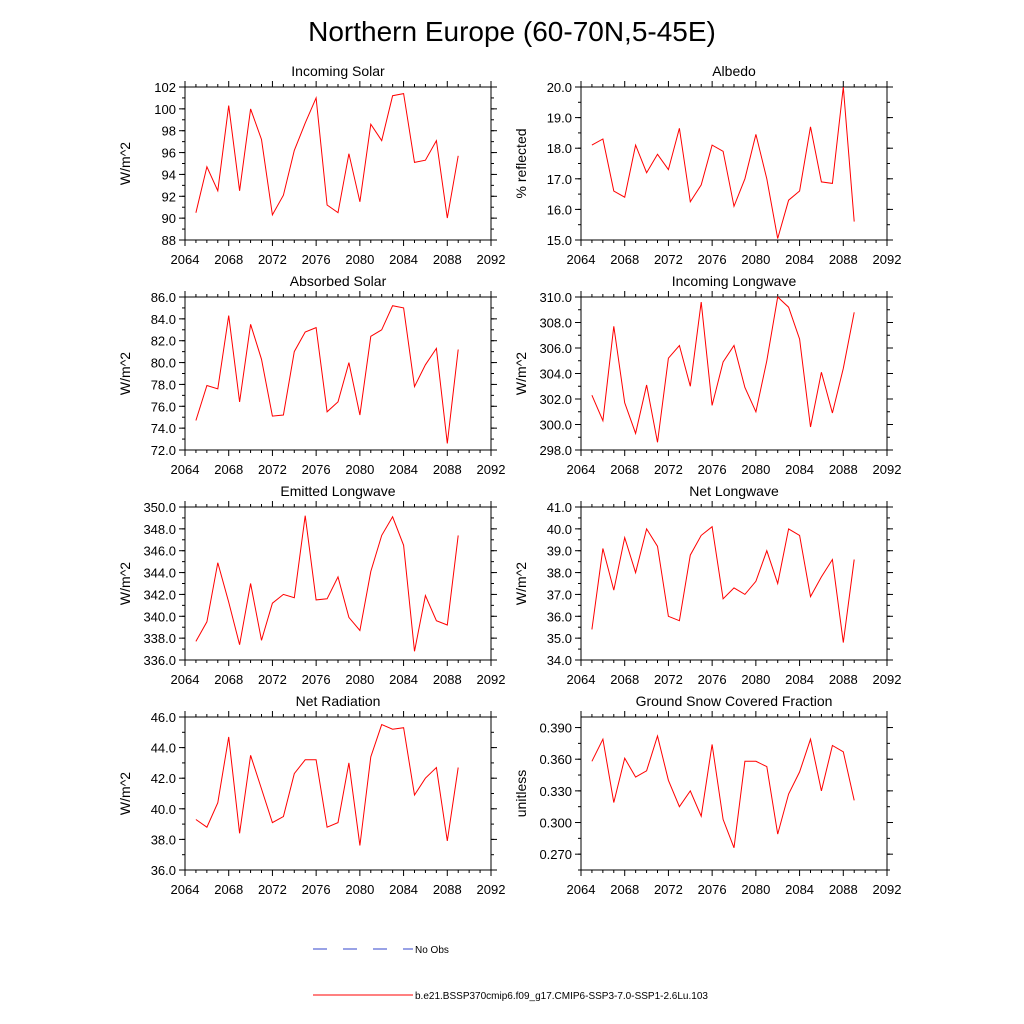  Describe the element at coordinates (559, 594) in the screenshot. I see `y-tick-label: 37.0` at that location.